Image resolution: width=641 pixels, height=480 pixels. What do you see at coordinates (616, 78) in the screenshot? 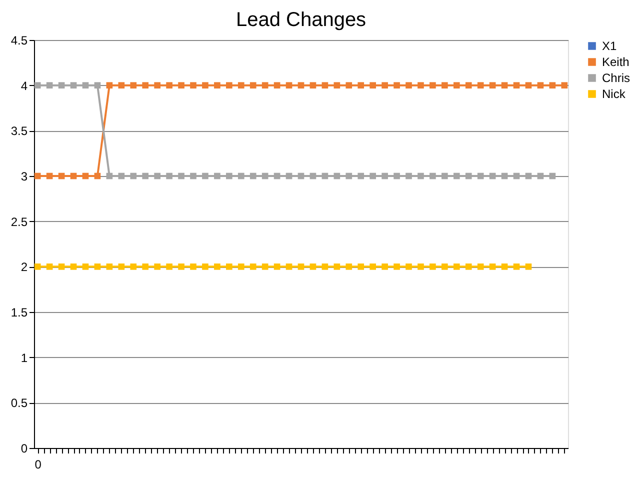
I see `legend-label: Chris` at bounding box center [616, 78].